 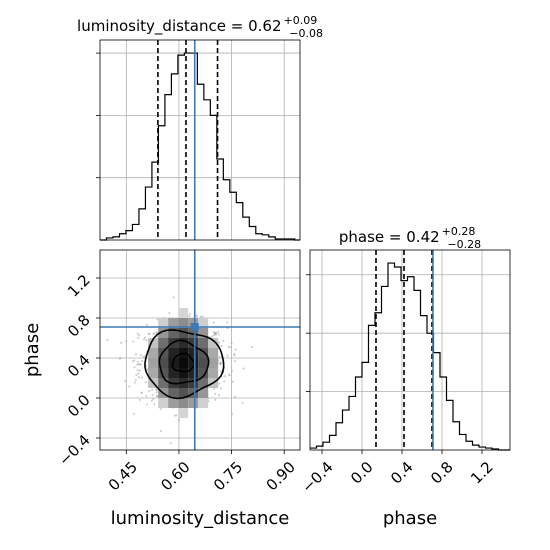 What do you see at coordinates (77, 370) in the screenshot?
I see `y-ticks-phase: −0.4 0.0 0.4 0.8 1.2` at bounding box center [77, 370].